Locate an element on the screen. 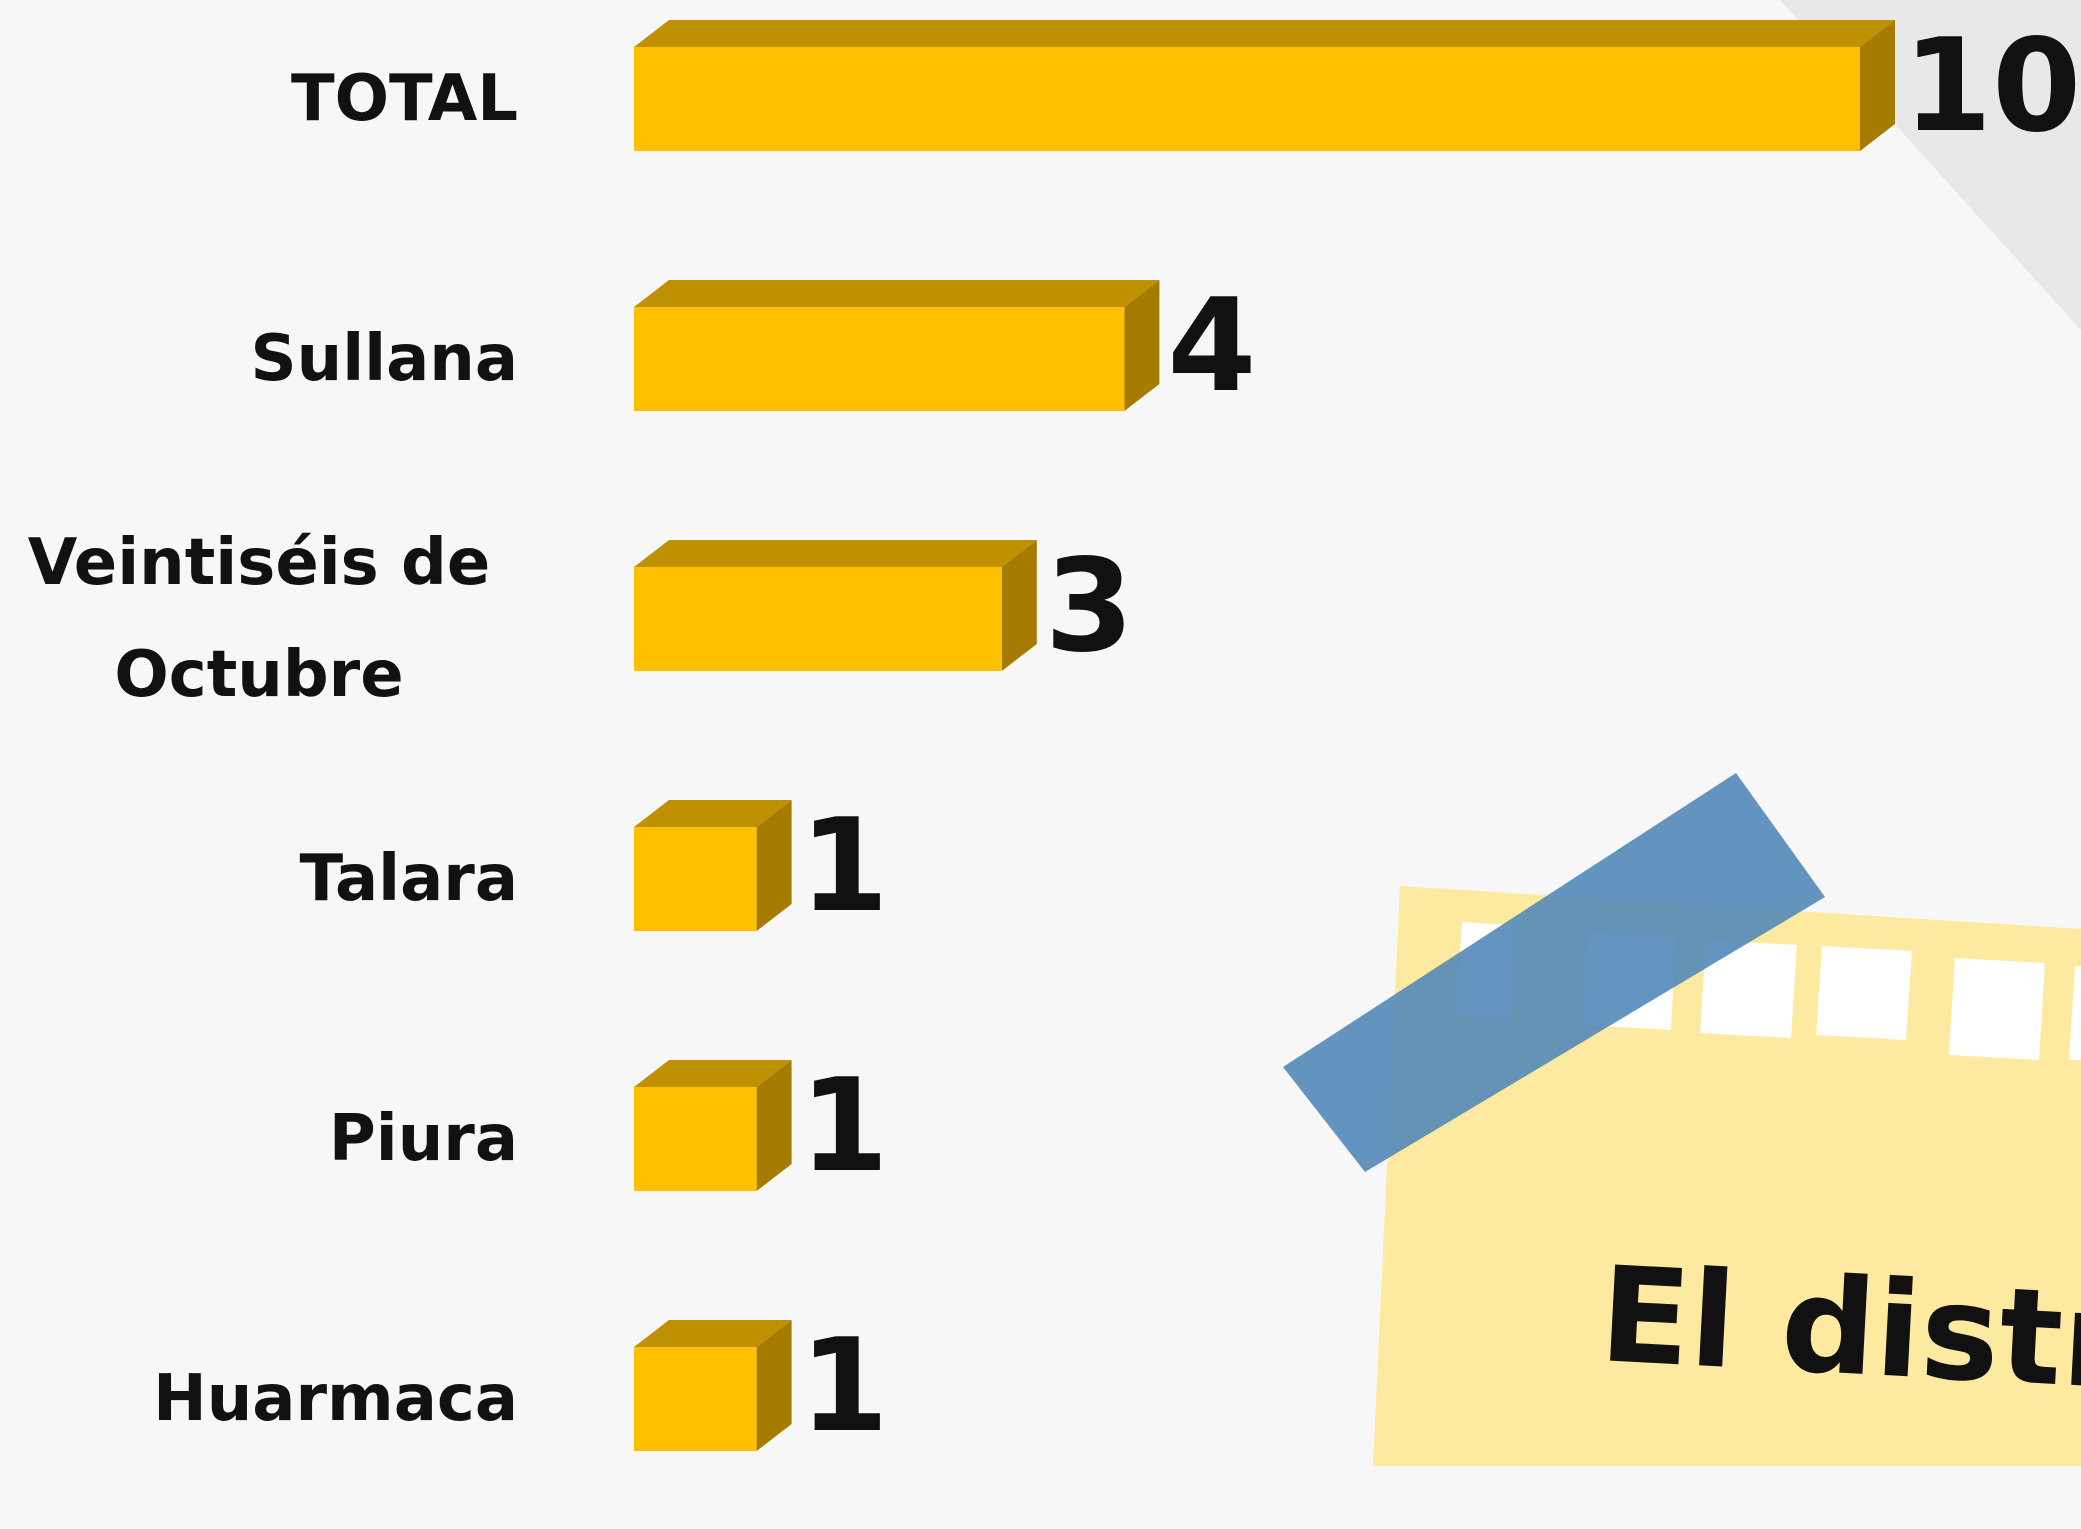 The image size is (2081, 1529). category-label: TOTAL is located at coordinates (404, 99).